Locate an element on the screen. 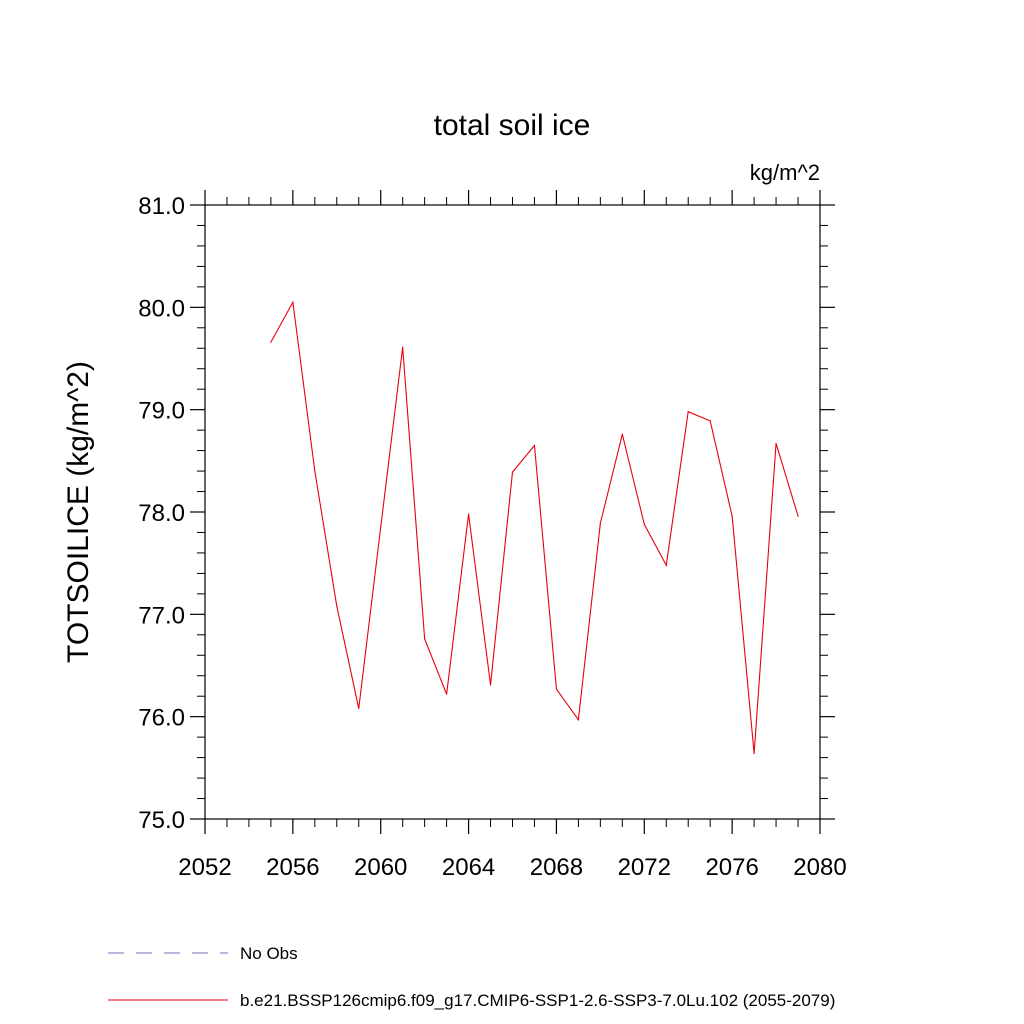 This screenshot has width=1024, height=1024. x-tick-label: 2068 is located at coordinates (556, 867).